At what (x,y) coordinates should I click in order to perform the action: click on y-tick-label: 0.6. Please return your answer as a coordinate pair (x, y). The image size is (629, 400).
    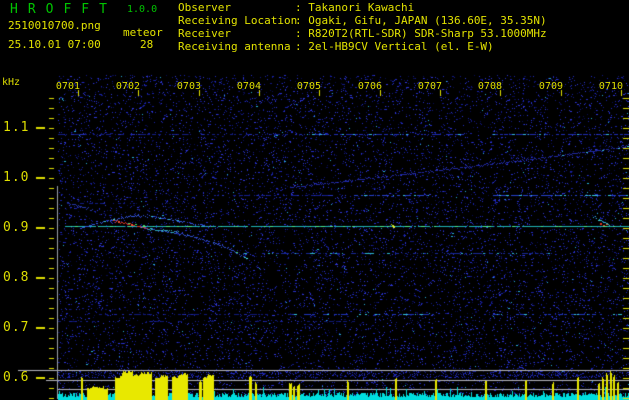
    Looking at the image, I should click on (16, 377).